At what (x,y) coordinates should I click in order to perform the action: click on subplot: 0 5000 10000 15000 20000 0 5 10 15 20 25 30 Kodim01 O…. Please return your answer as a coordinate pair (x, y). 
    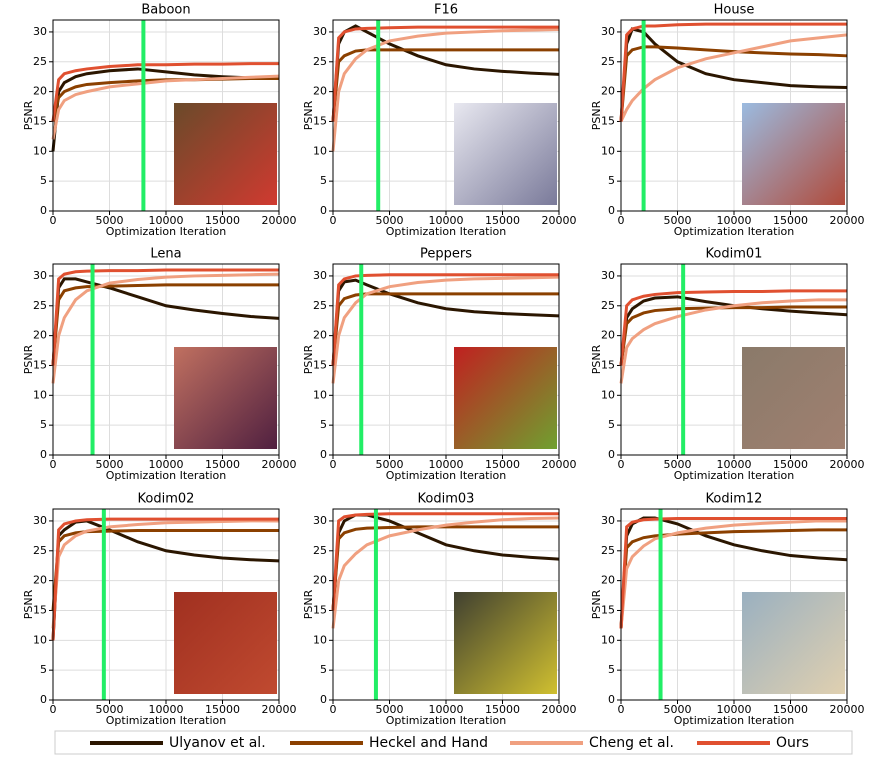
    Looking at the image, I should click on (727, 365).